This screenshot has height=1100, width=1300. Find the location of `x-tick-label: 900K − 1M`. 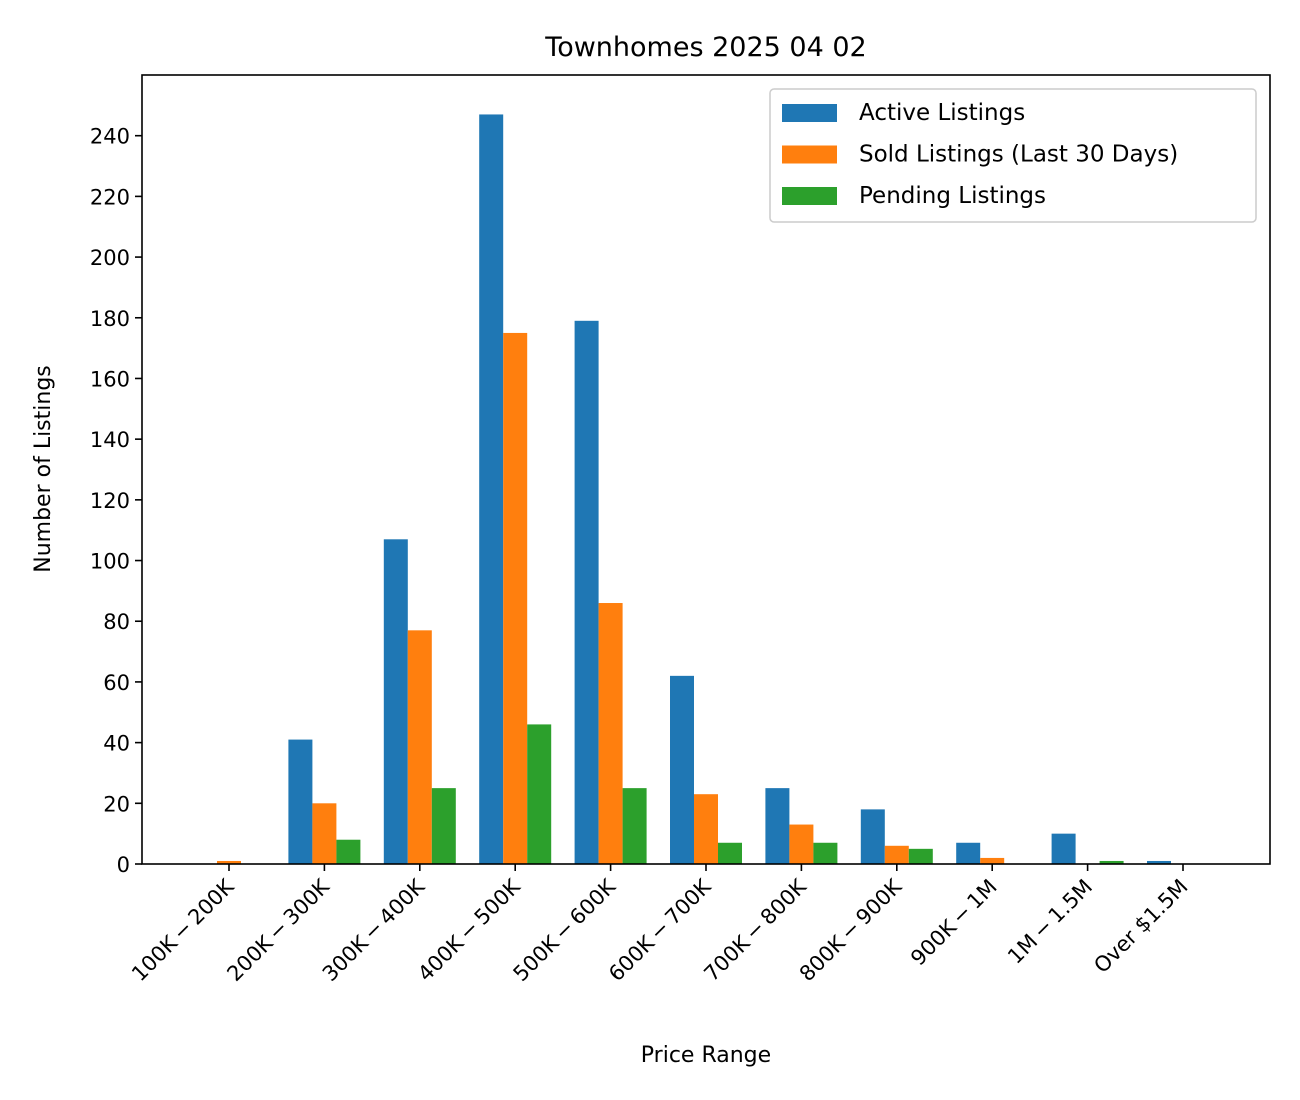

x-tick-label: 900K − 1M is located at coordinates (954, 923).